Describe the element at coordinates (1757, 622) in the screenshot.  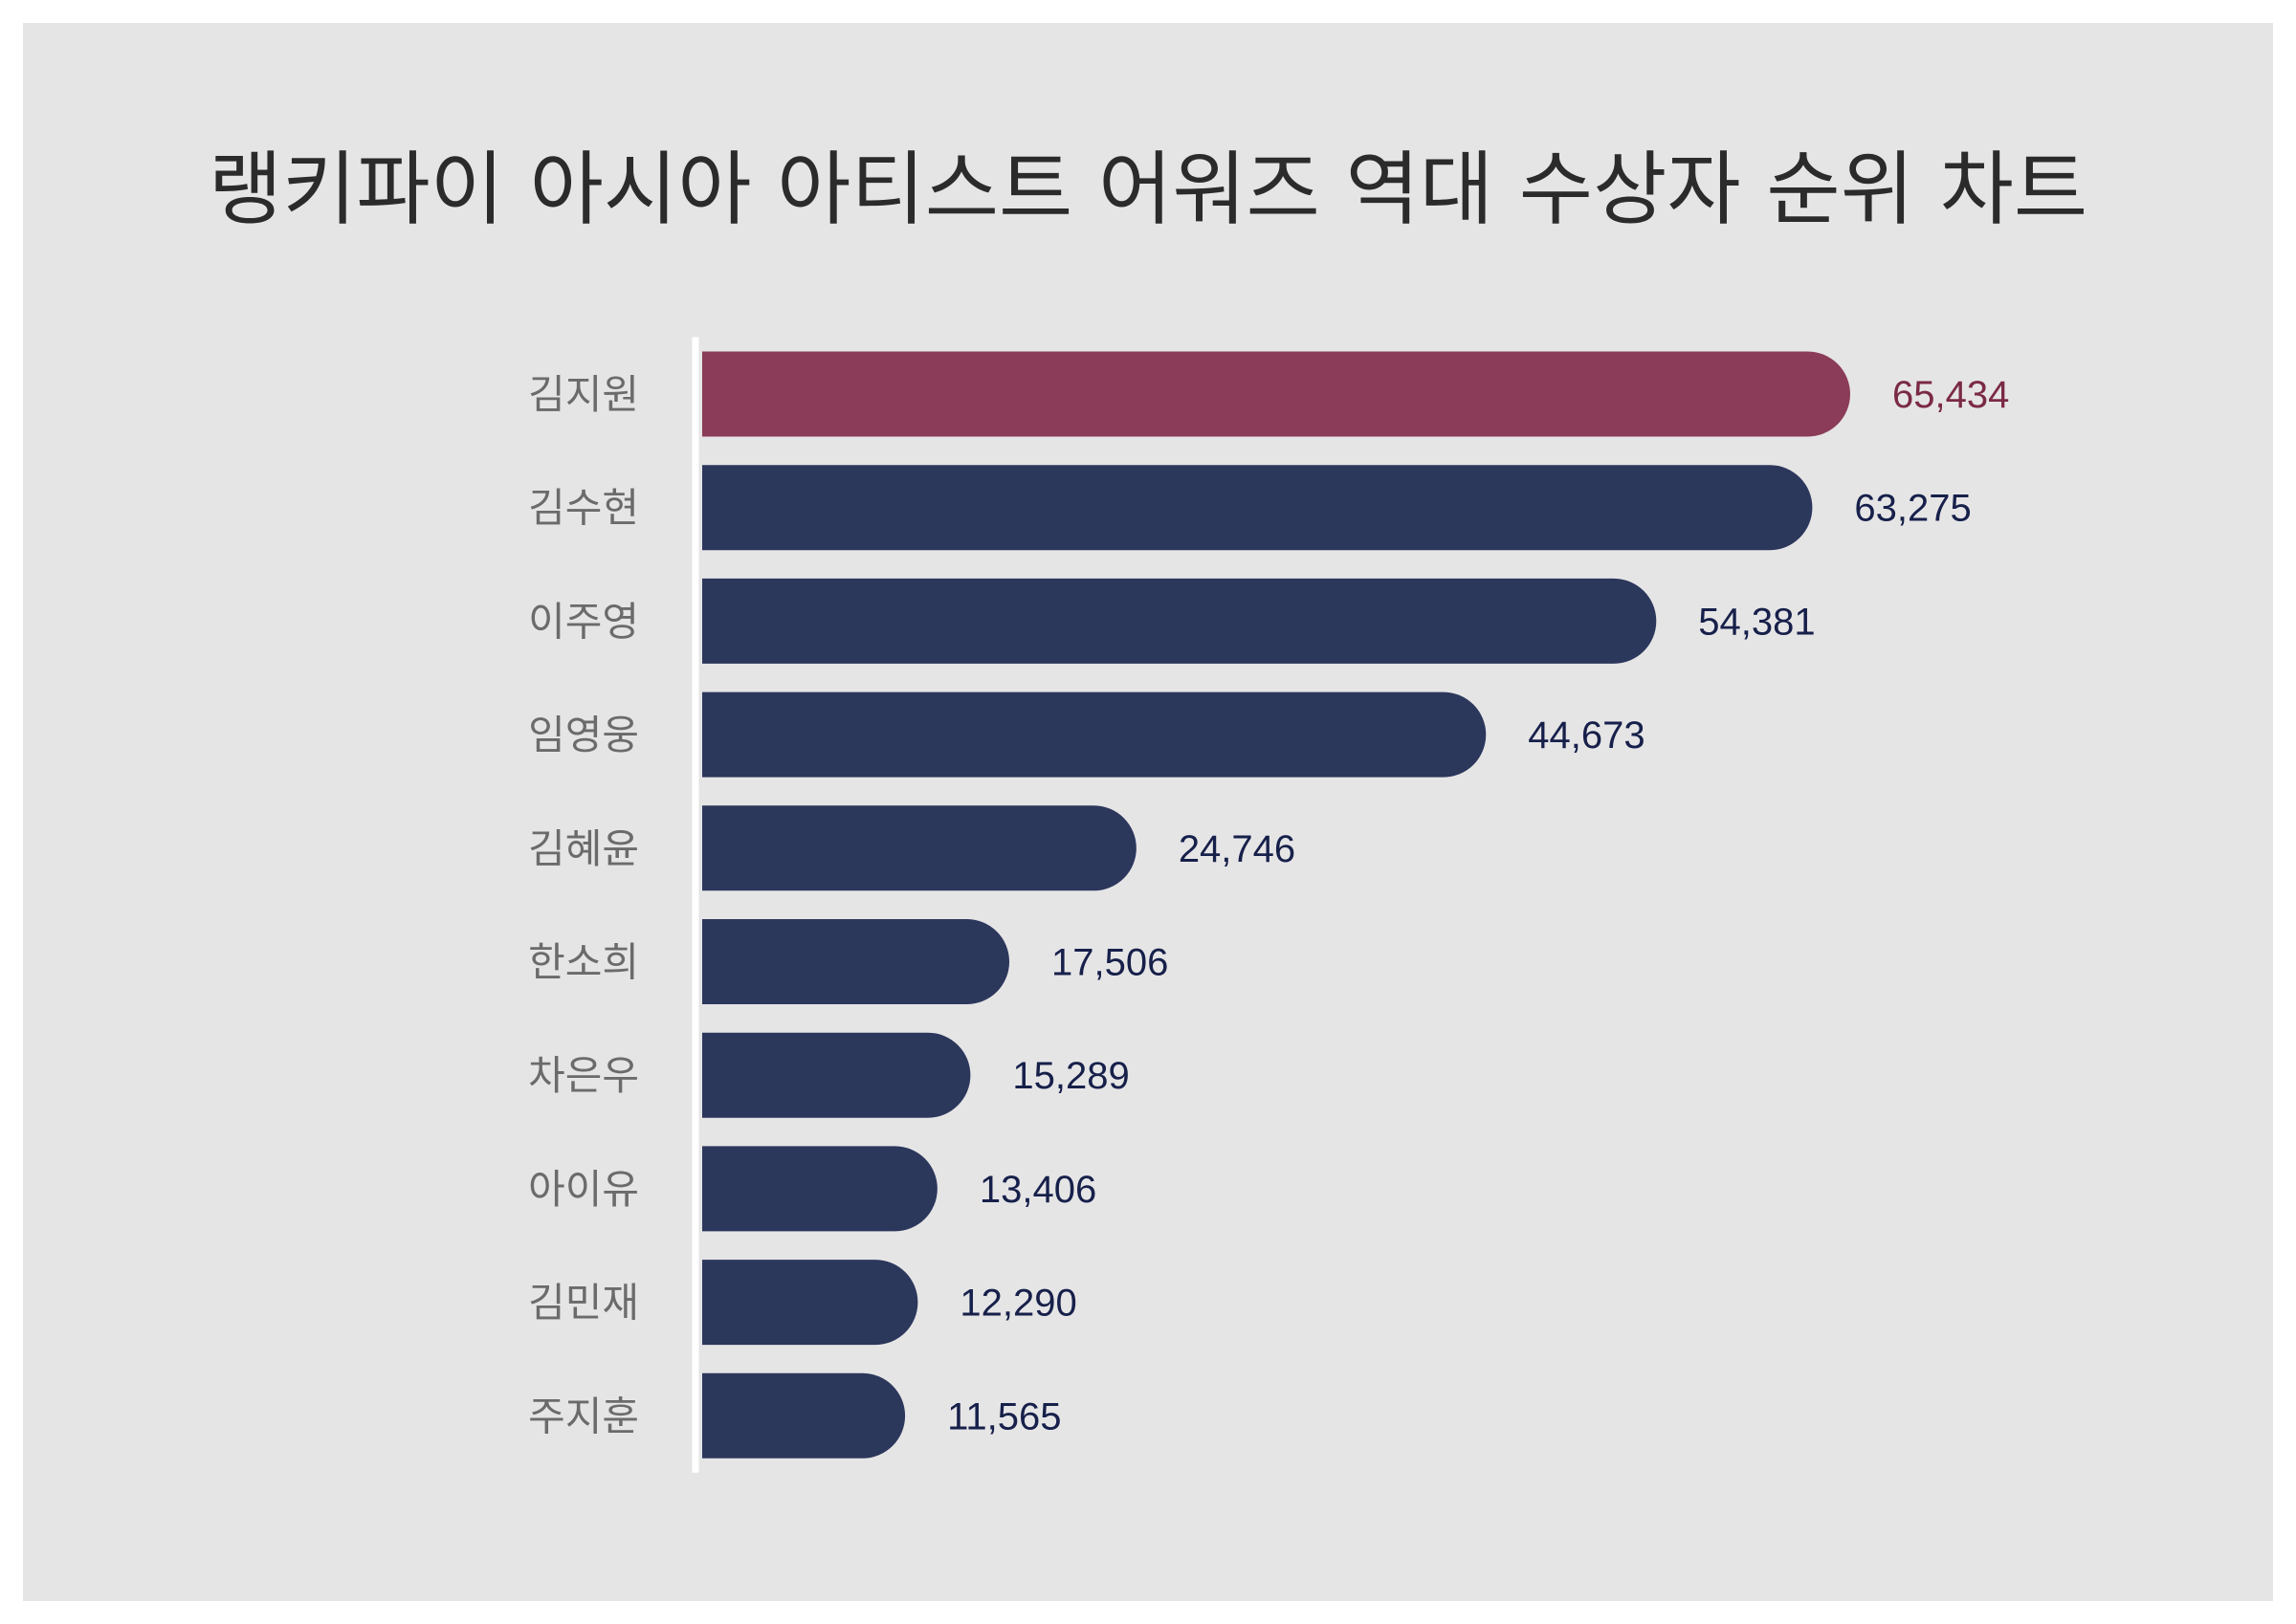
I see `value-label-3: 54,381` at that location.